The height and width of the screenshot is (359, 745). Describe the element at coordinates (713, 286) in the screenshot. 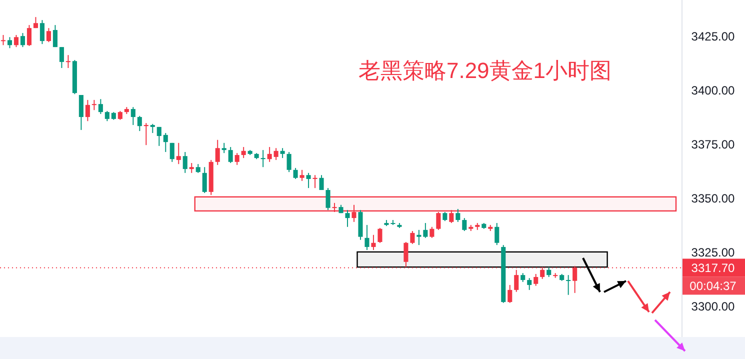

I see `text: 00:04:37` at that location.